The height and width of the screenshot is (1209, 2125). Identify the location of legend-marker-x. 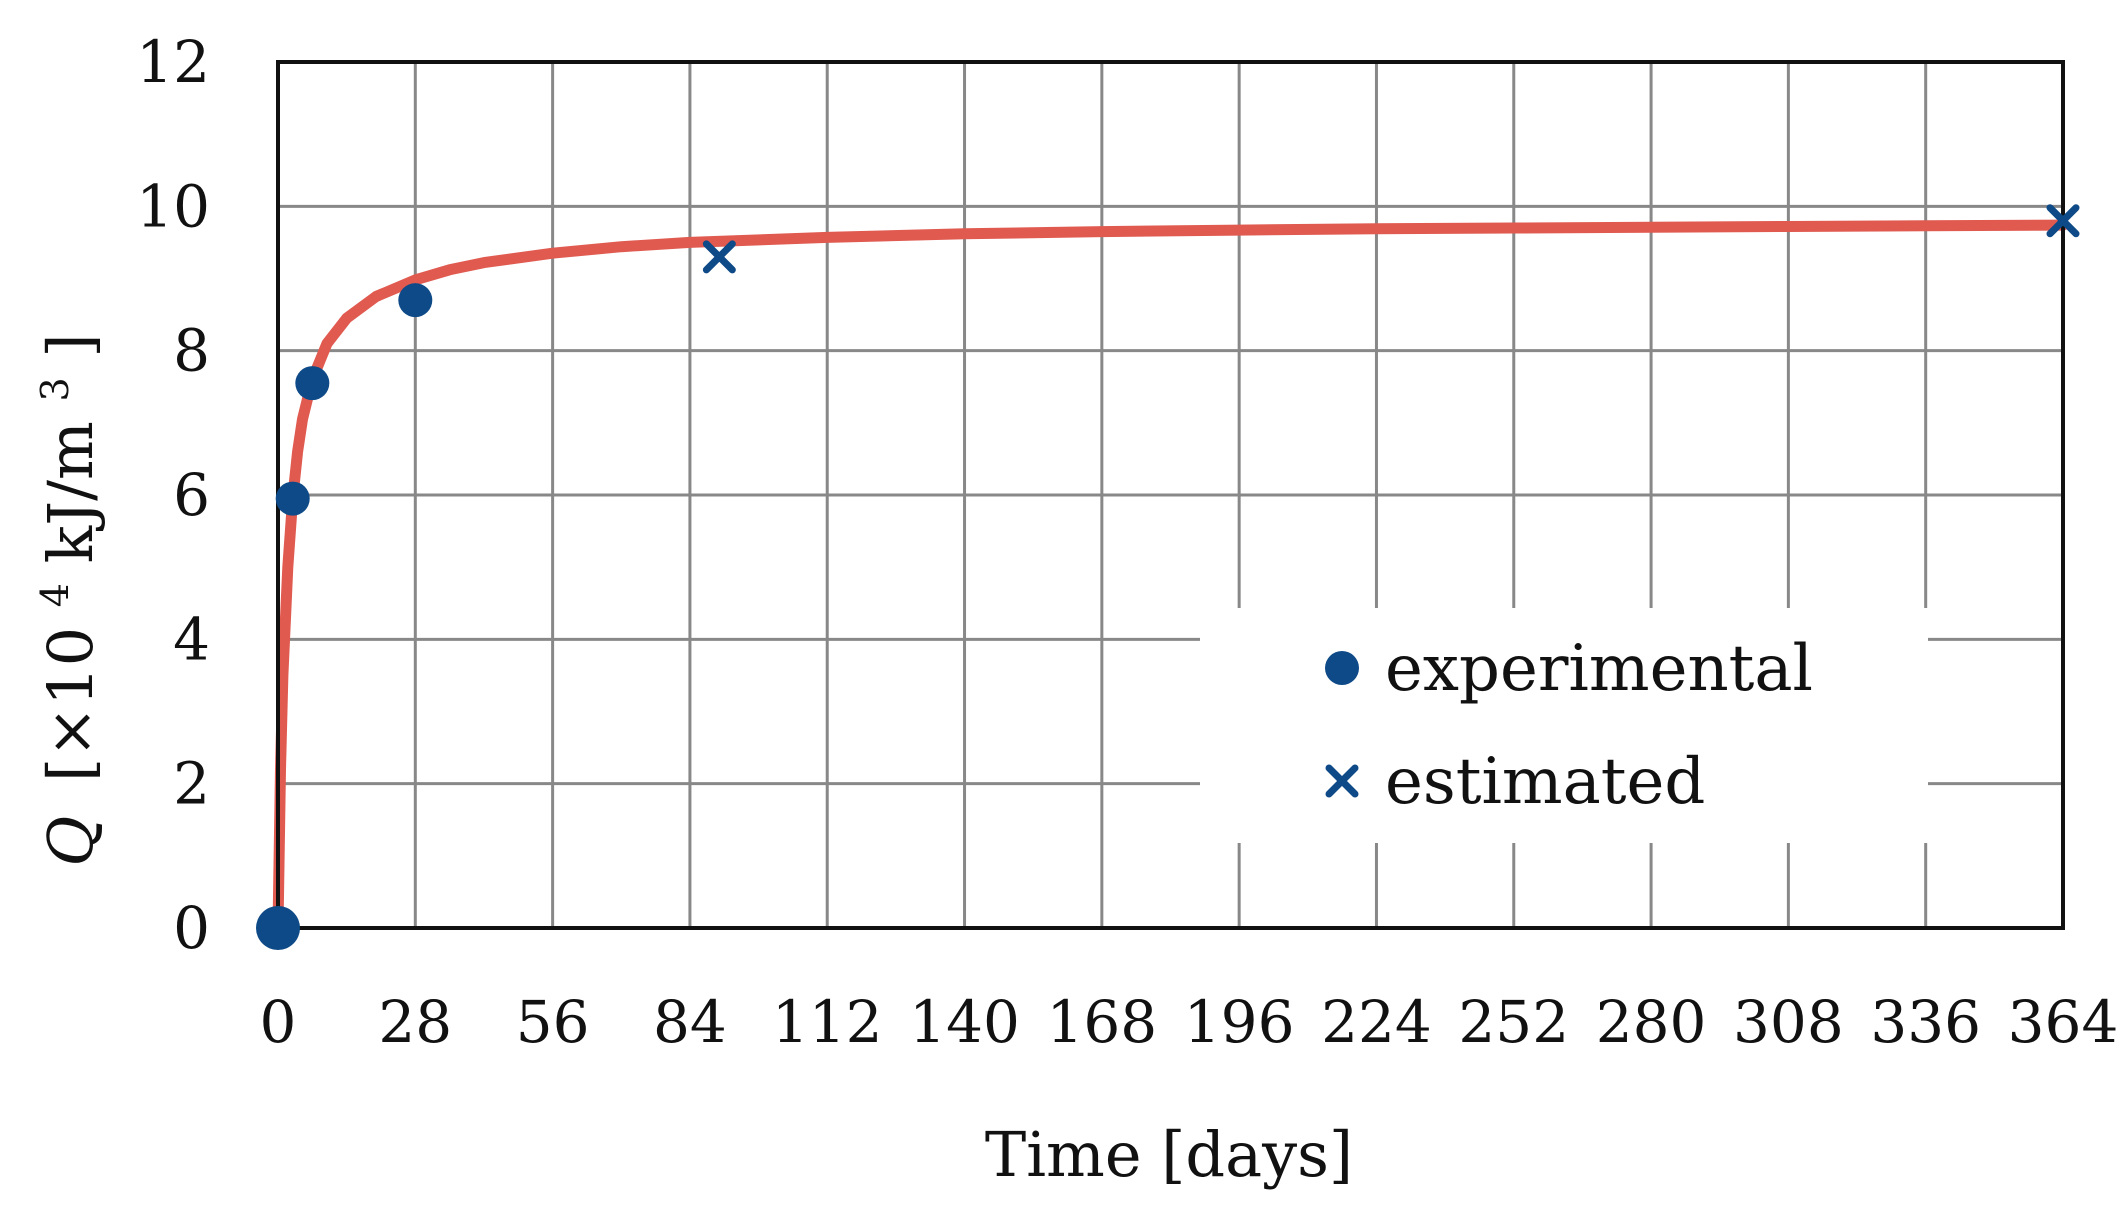
(1342, 781).